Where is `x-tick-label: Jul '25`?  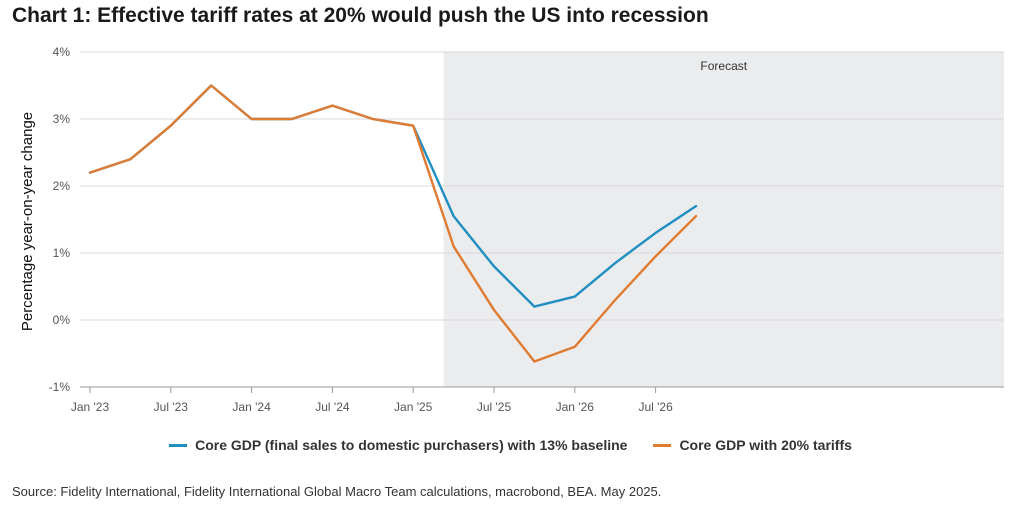 x-tick-label: Jul '25 is located at coordinates (494, 407).